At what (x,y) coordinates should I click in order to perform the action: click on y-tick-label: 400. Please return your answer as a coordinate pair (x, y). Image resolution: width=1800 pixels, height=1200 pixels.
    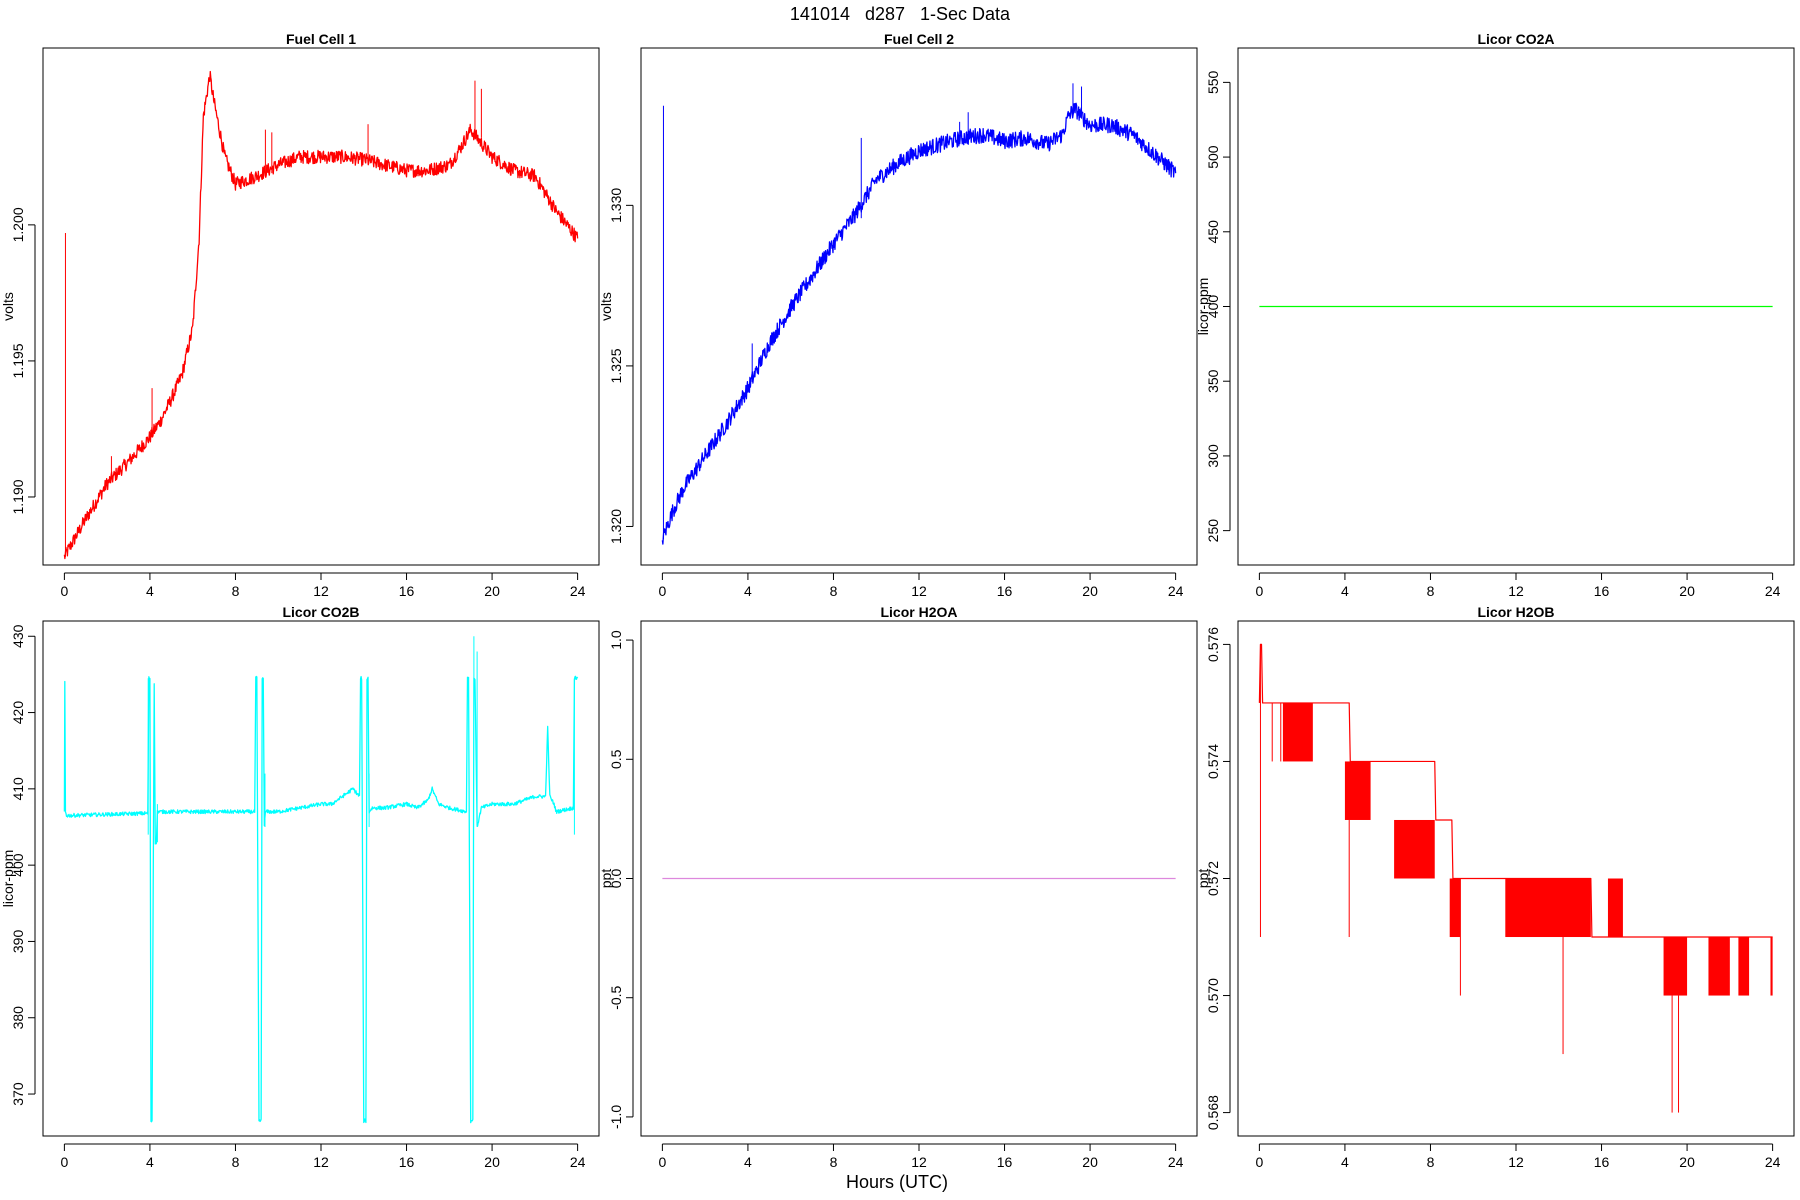
    Looking at the image, I should click on (1213, 307).